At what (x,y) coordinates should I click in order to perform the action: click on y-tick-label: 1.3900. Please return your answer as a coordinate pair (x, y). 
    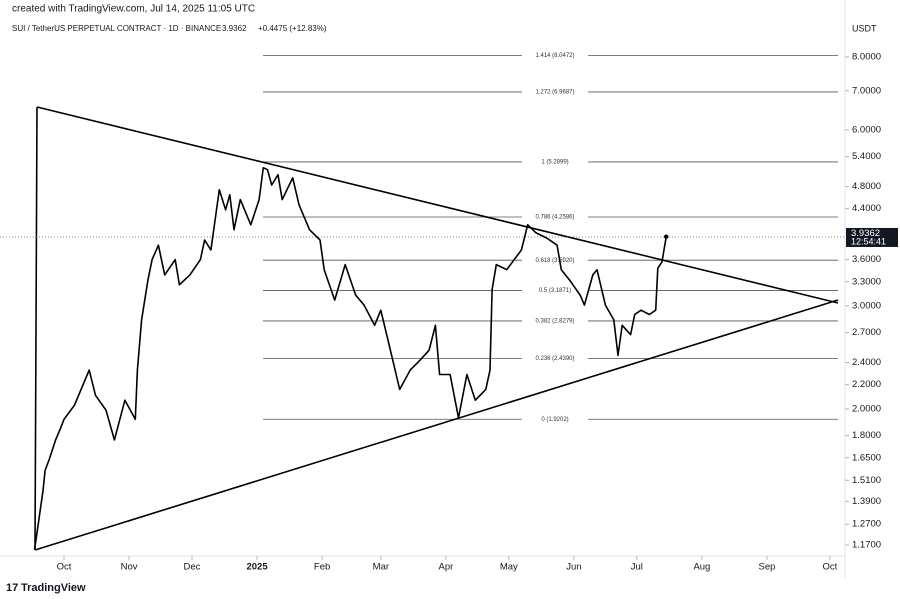
    Looking at the image, I should click on (866, 501).